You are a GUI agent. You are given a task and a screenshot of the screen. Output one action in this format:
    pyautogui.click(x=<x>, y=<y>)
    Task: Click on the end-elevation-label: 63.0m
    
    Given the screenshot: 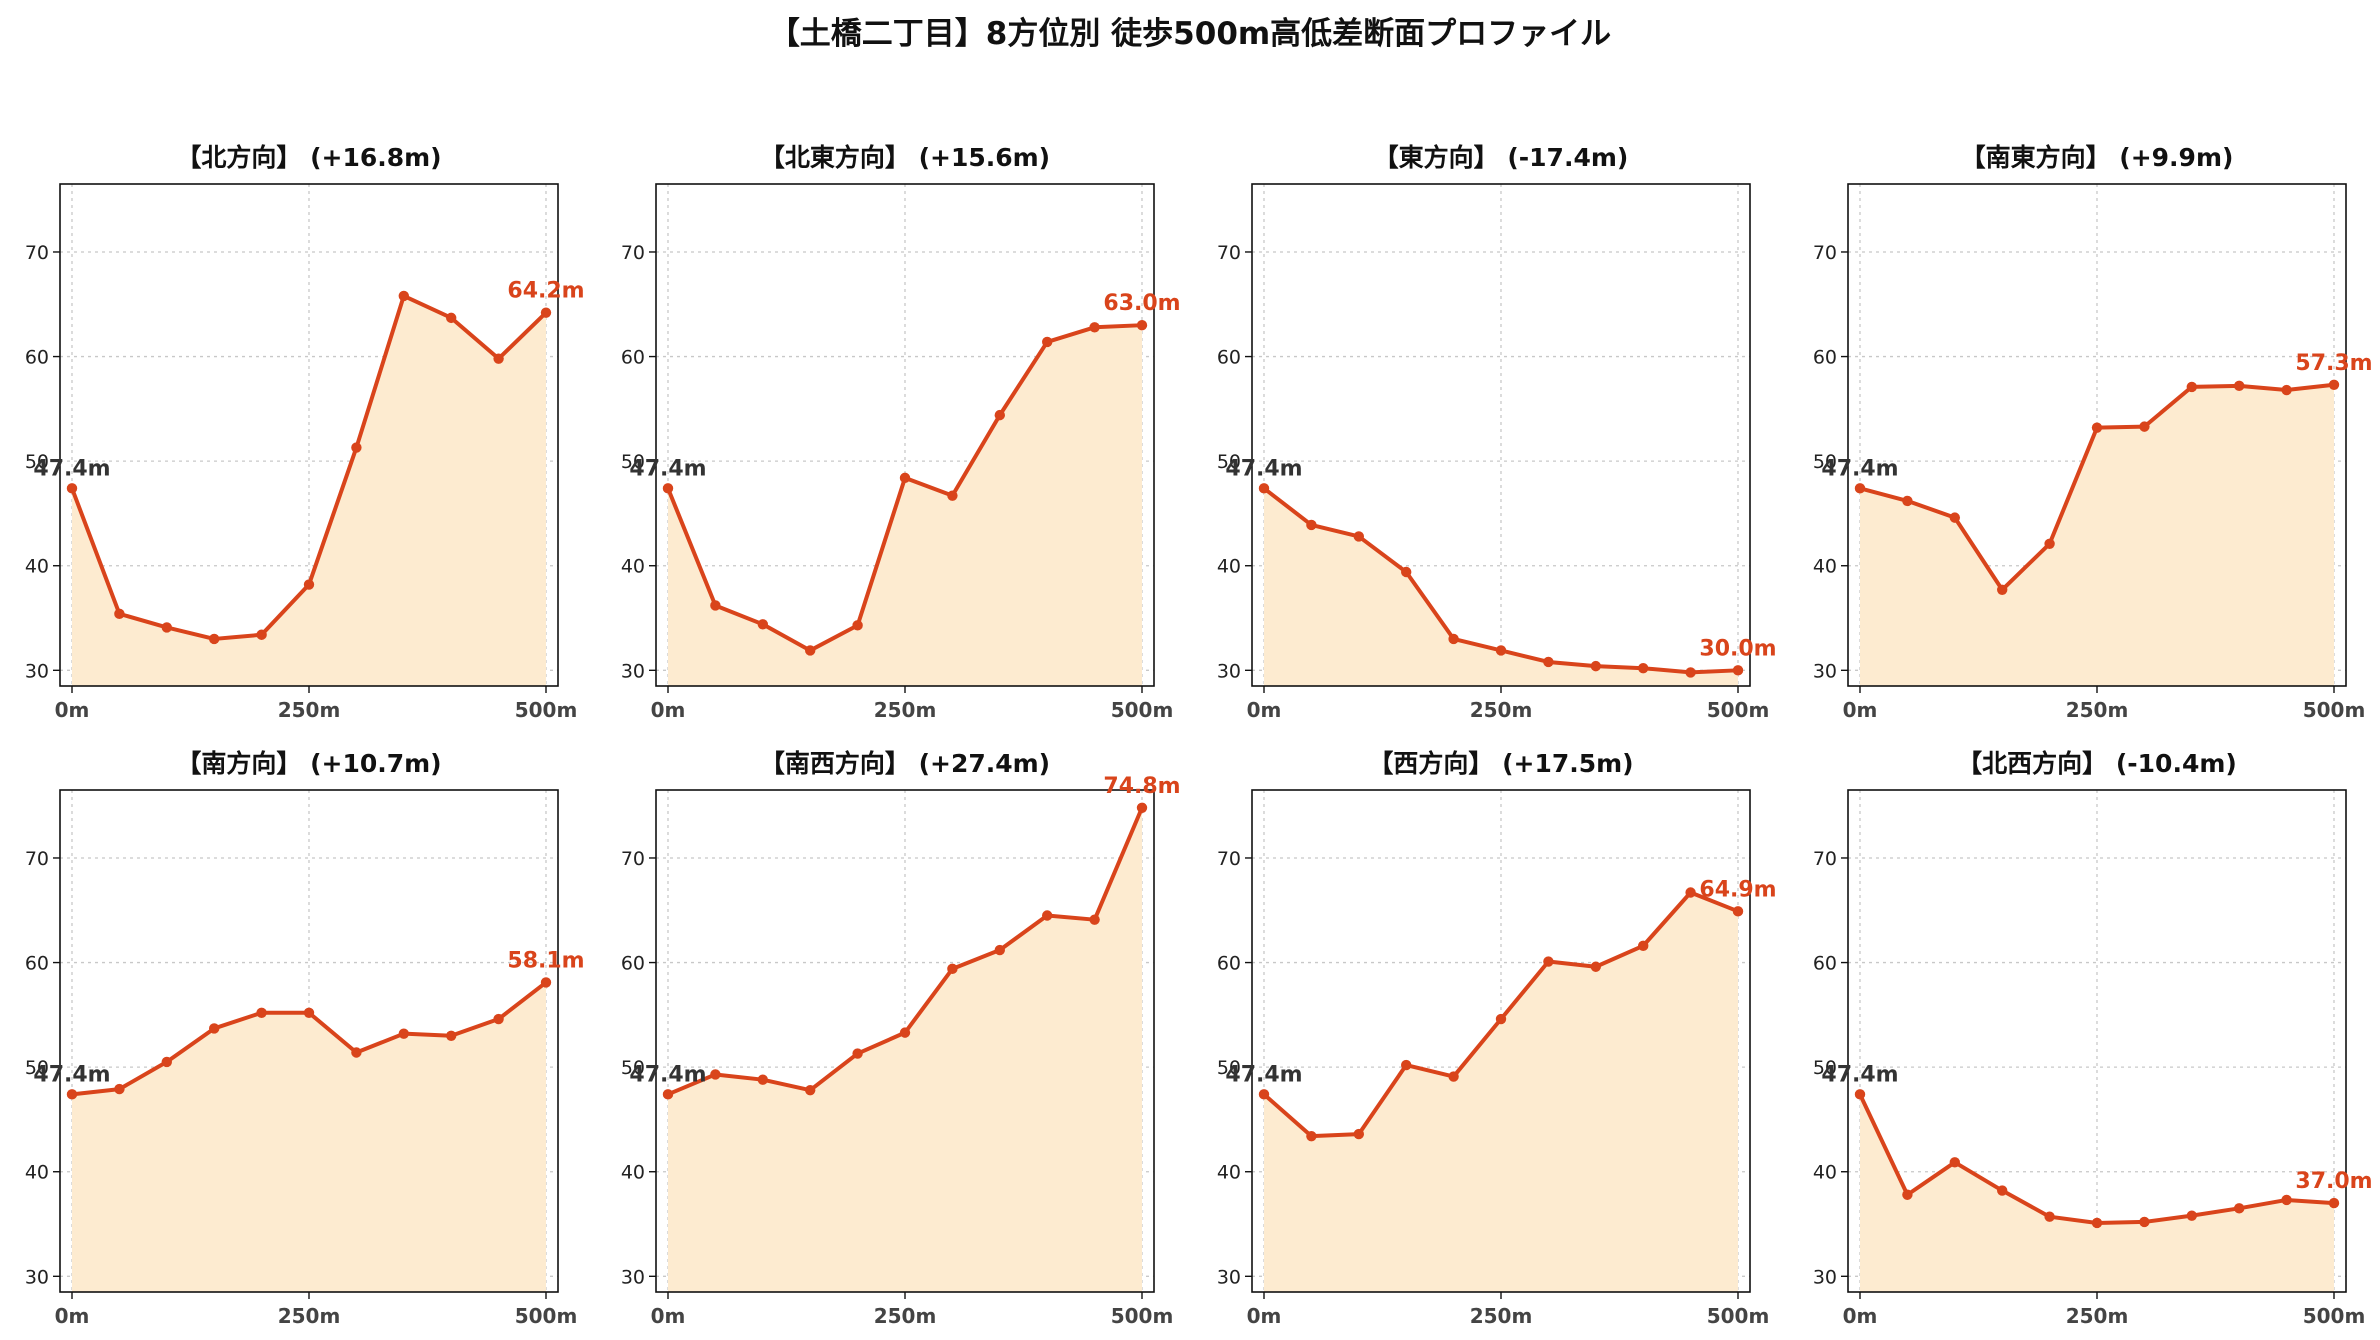 What is the action you would take?
    pyautogui.click(x=1141, y=303)
    